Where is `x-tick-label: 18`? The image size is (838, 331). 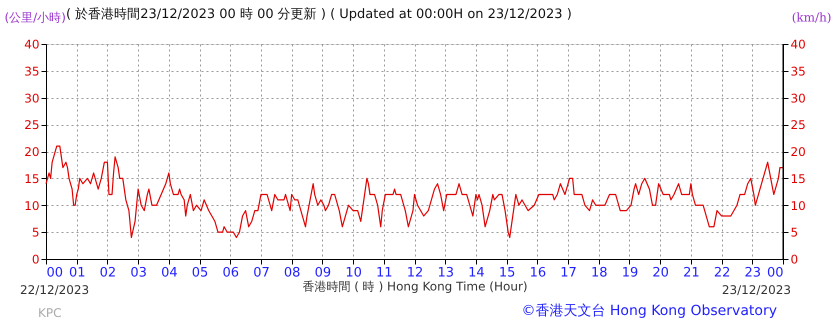 x-tick-label: 18 is located at coordinates (599, 273).